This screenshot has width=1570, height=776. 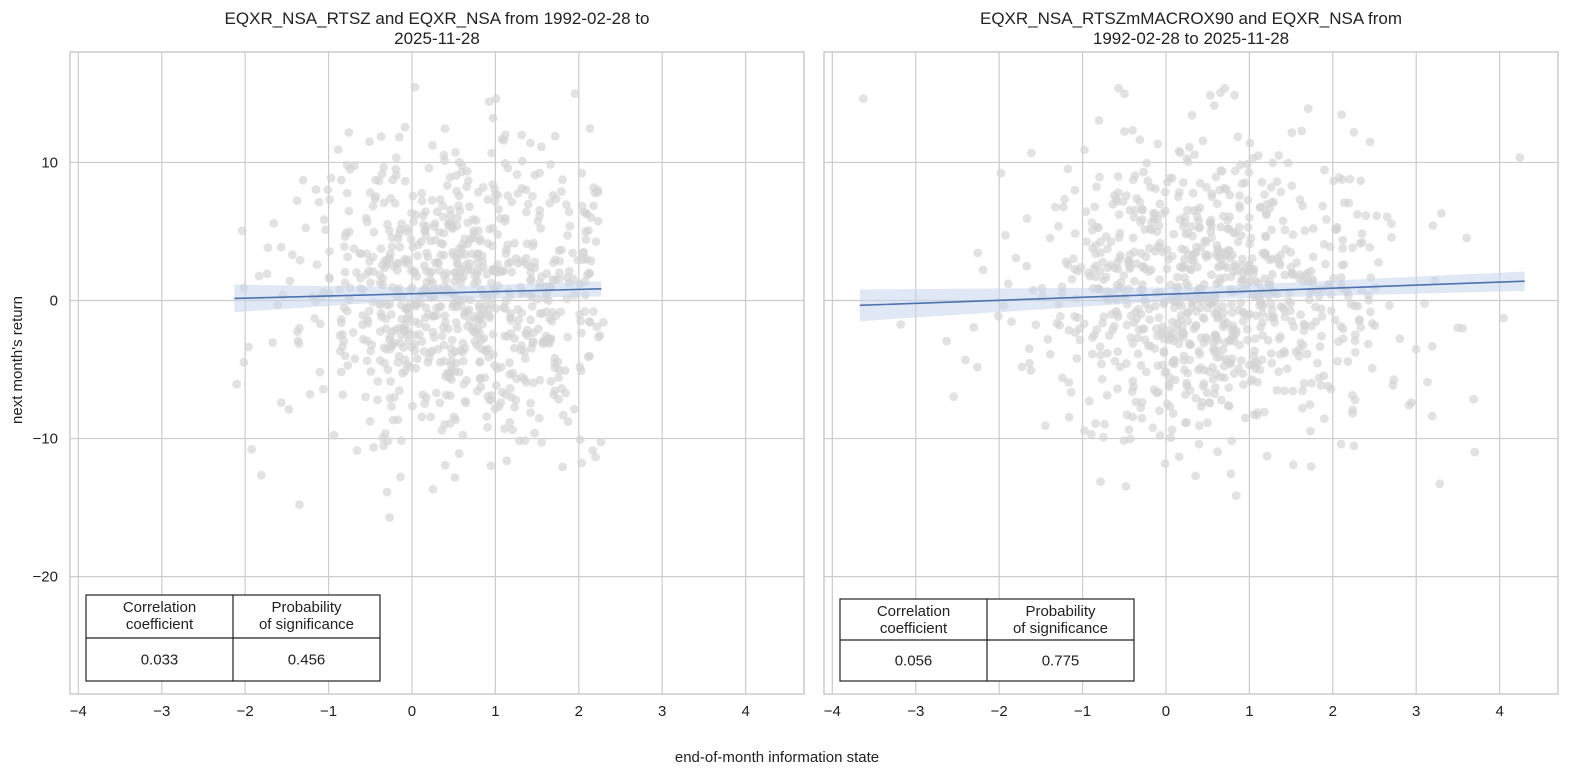 I want to click on chart-title-line: EQXR_NSA_RTSZmMACROX90 and EQXR_NSA from, so click(x=1191, y=18).